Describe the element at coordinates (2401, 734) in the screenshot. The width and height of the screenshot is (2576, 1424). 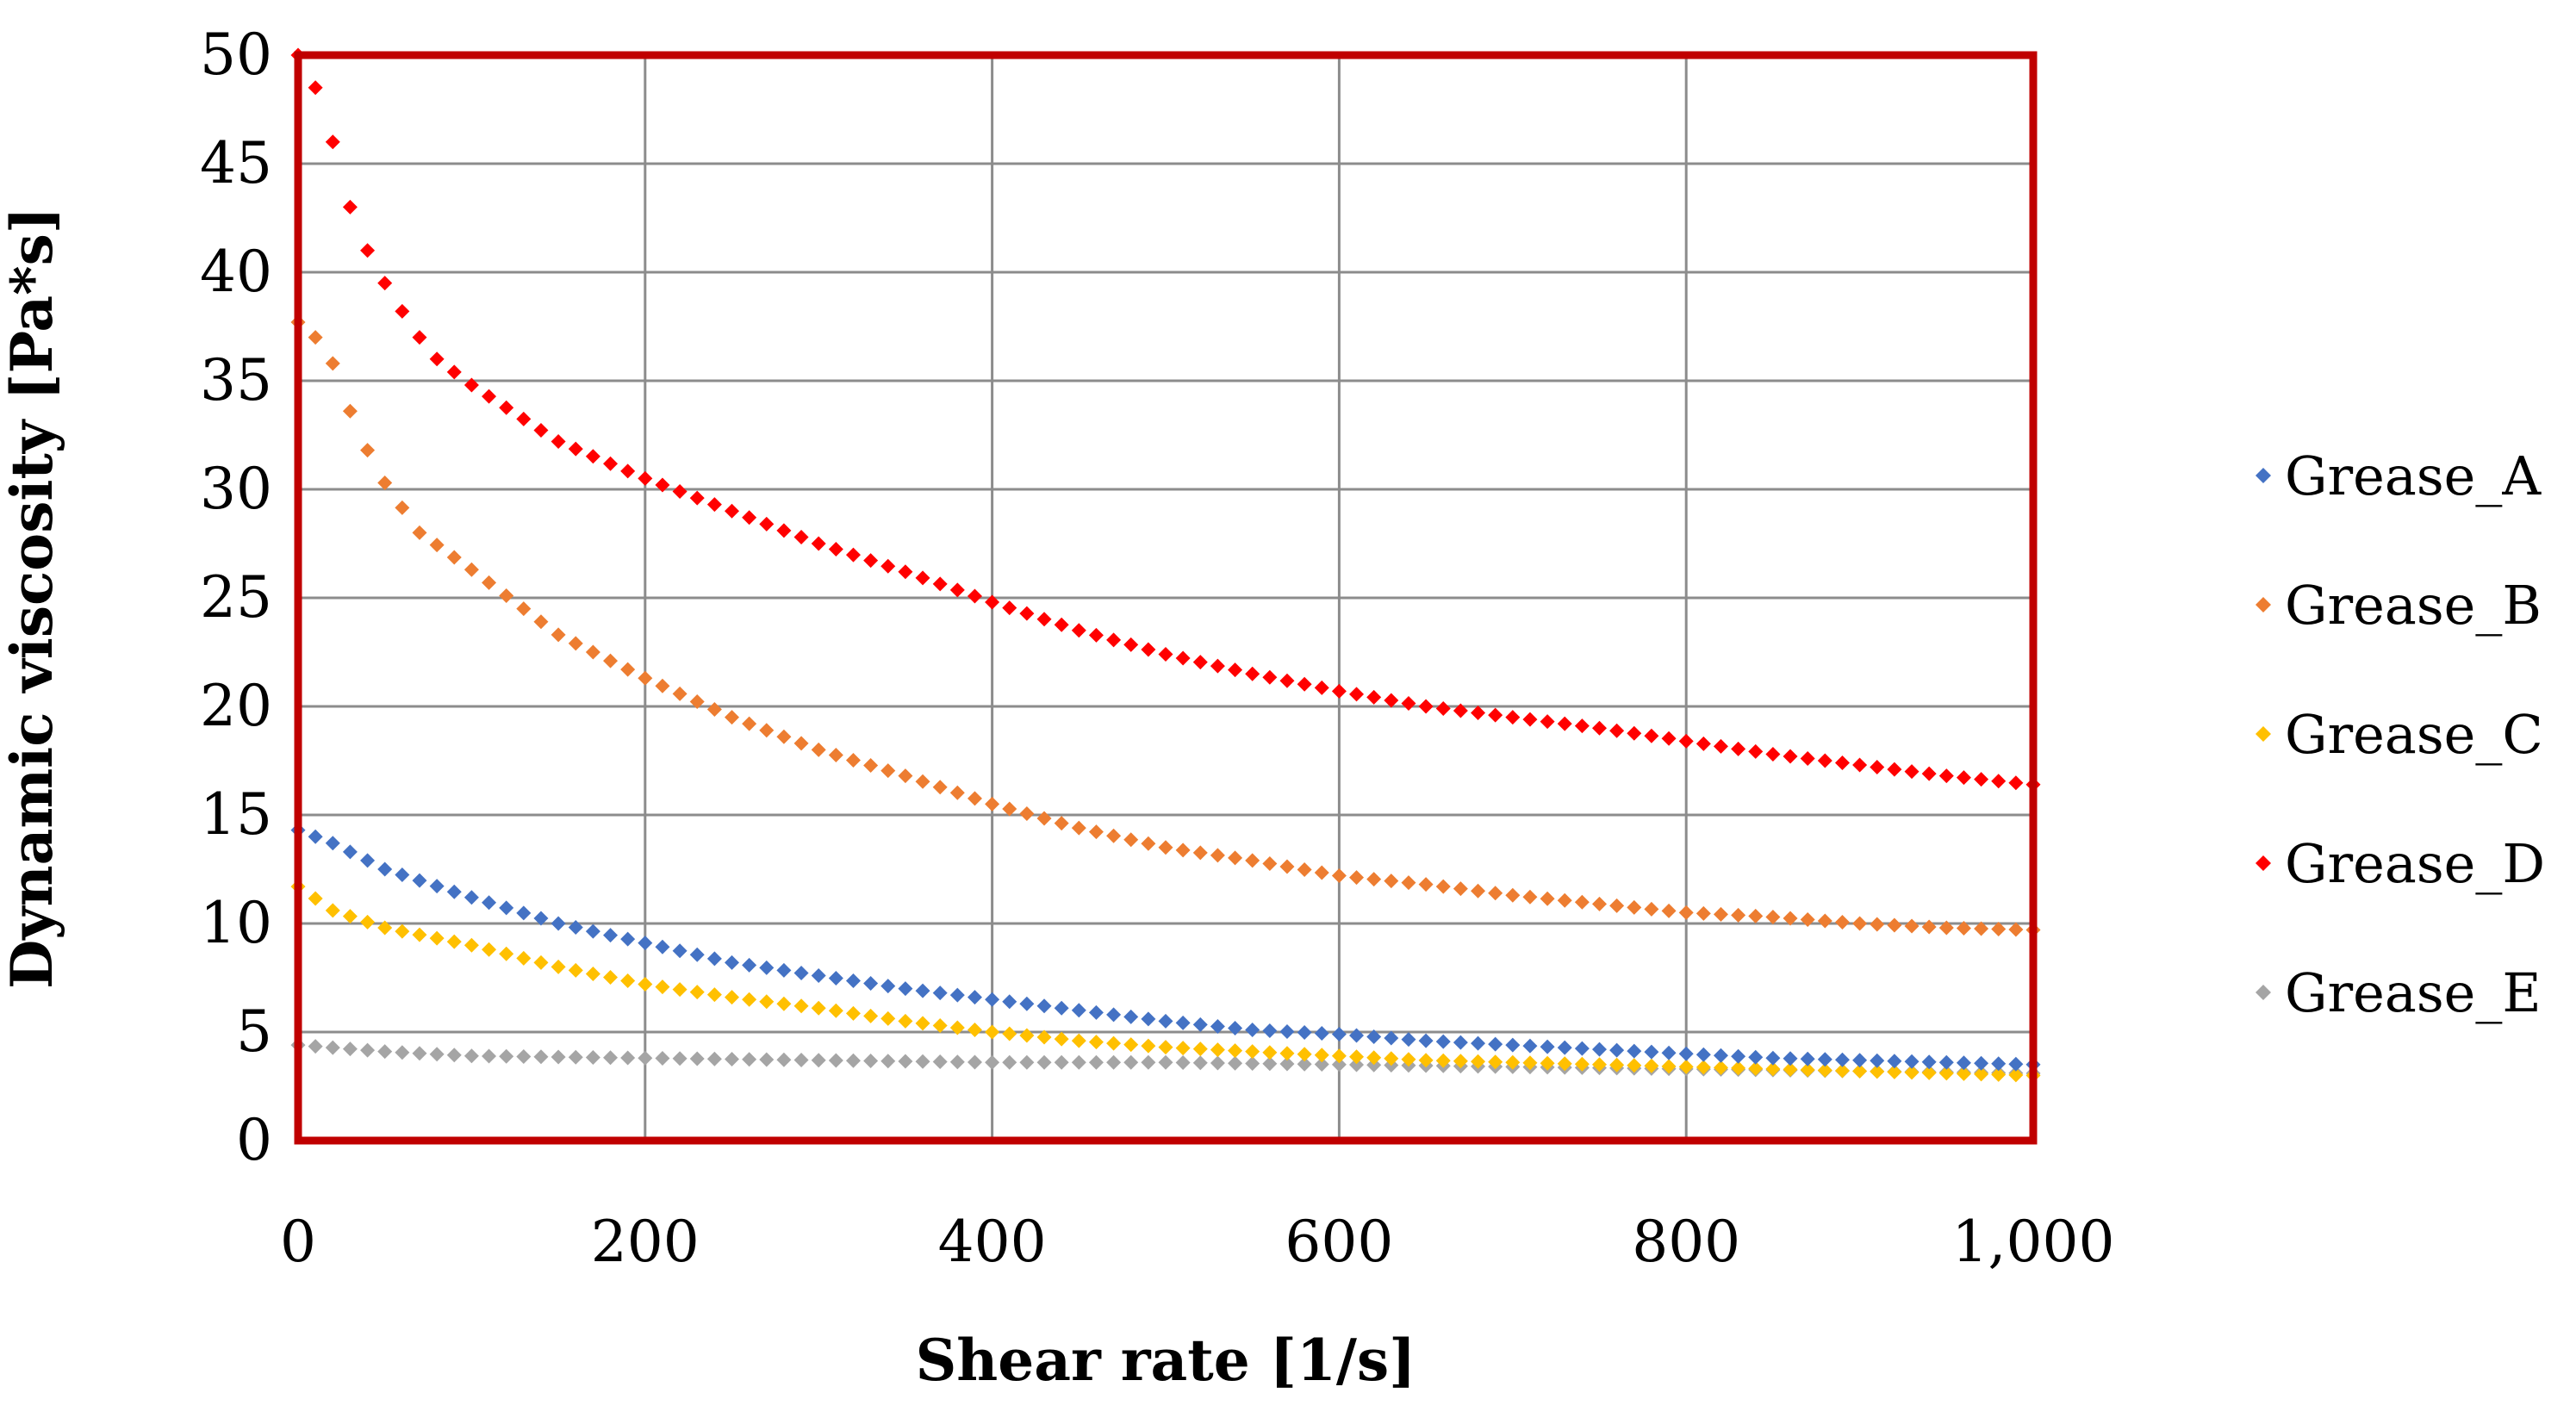
I see `legend: Grease_A Grease_B Grease_C Grease_D Grease_E` at that location.